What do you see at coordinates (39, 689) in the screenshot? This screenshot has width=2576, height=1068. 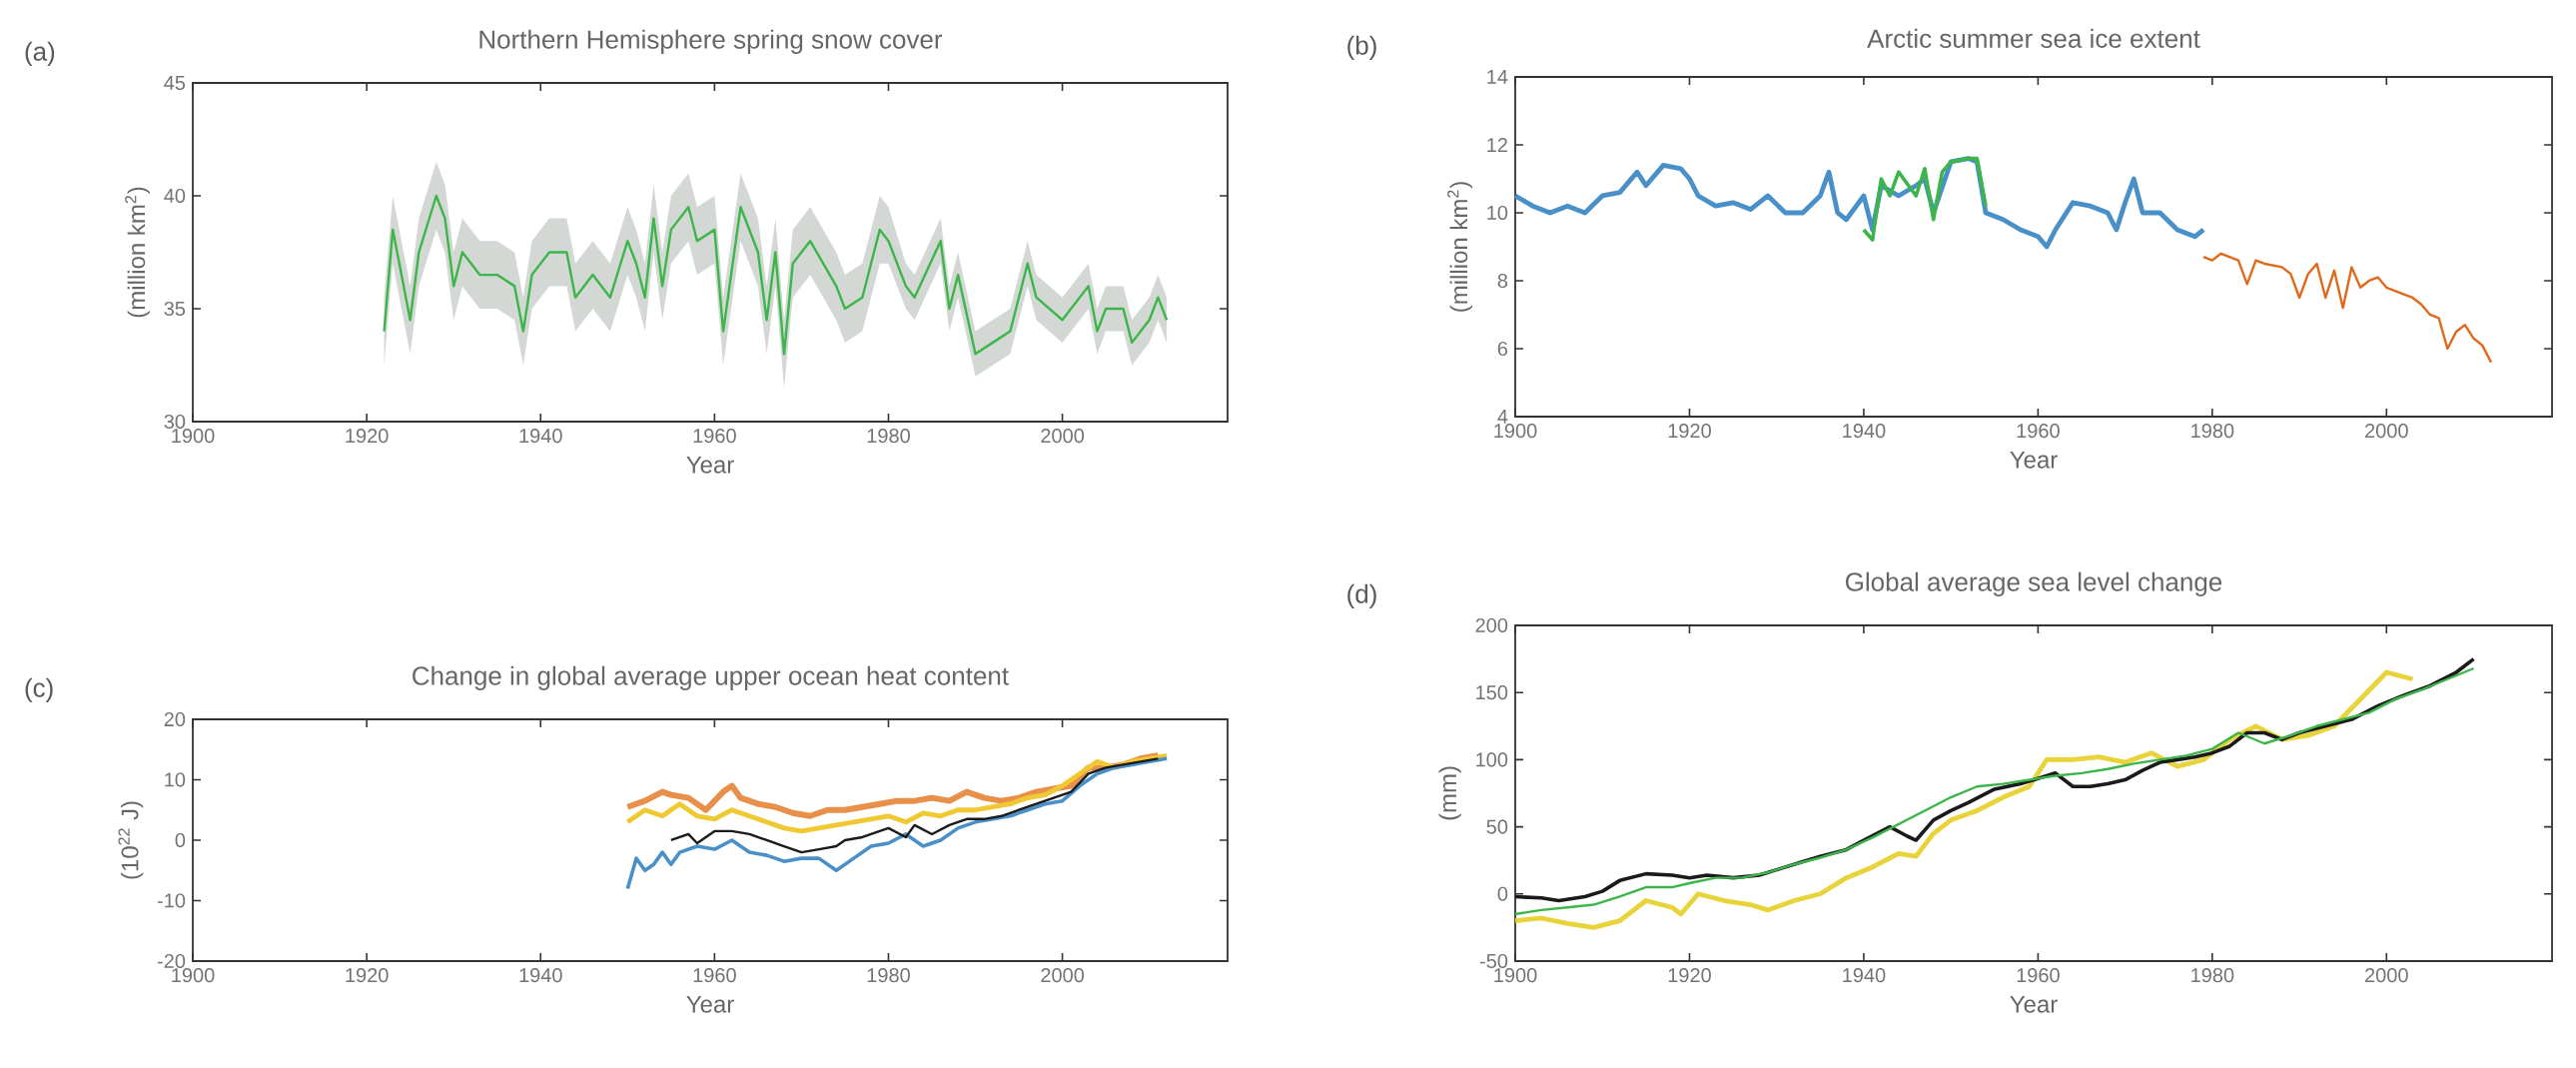 I see `text: (c)` at bounding box center [39, 689].